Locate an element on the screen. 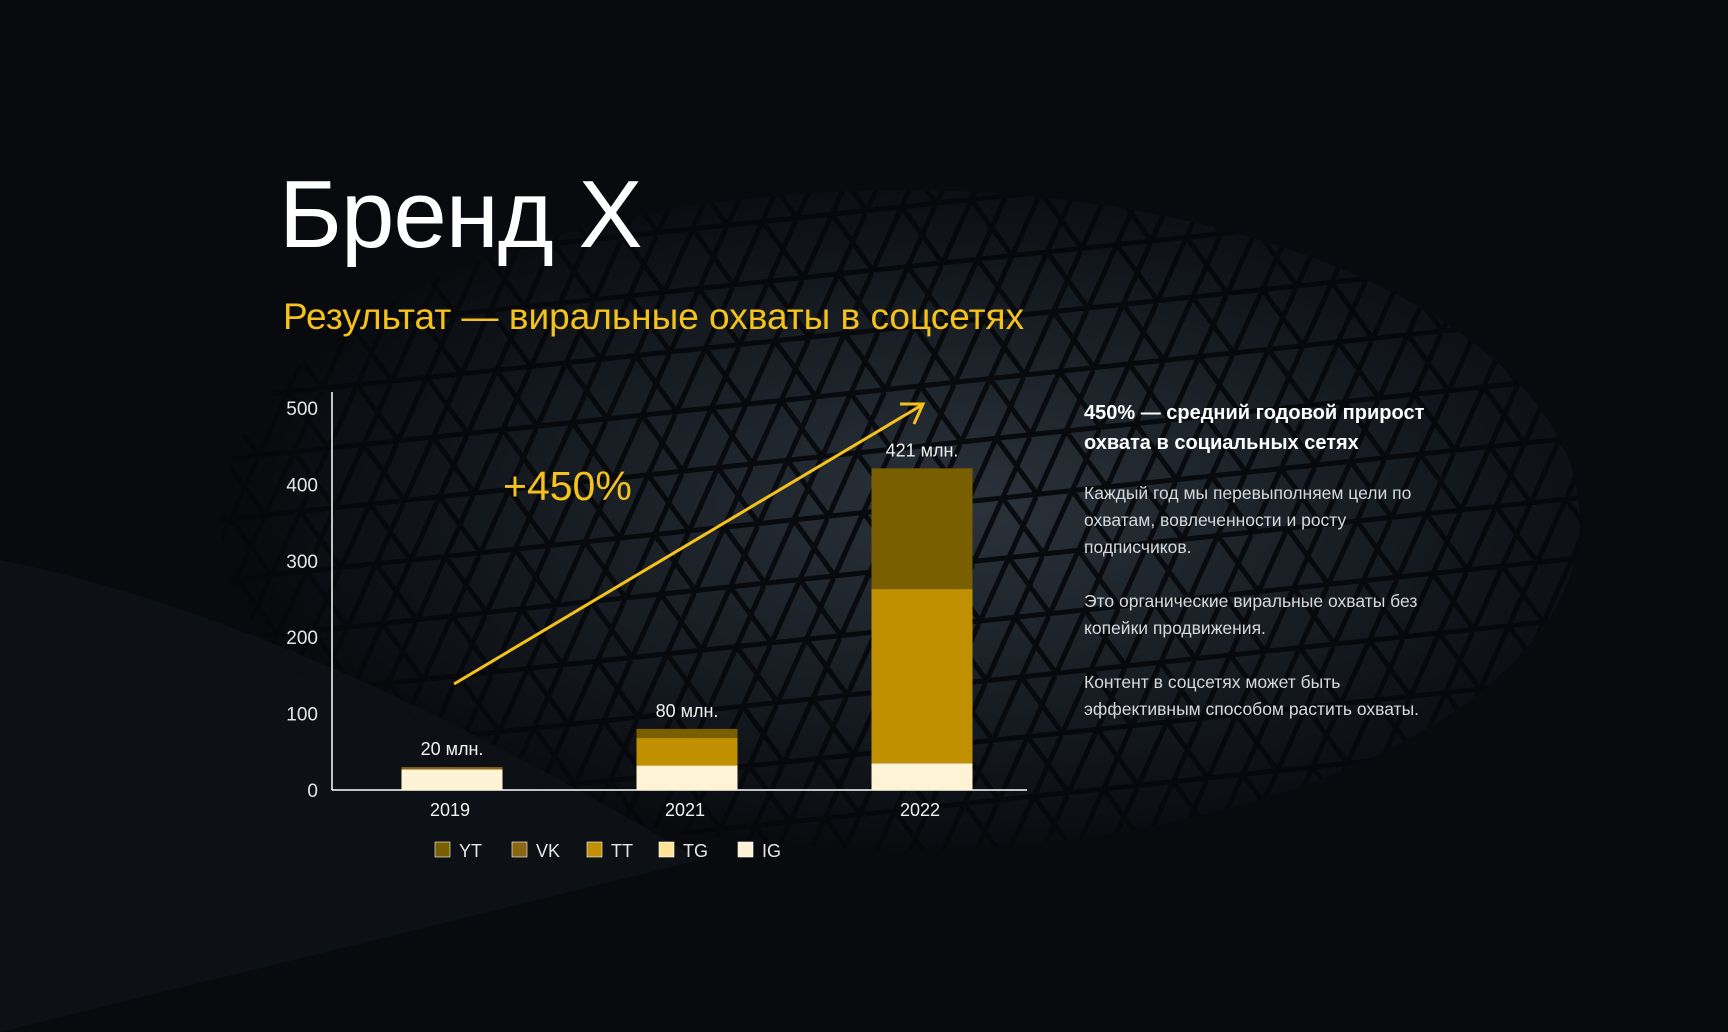 The image size is (1728, 1032). y-tick-label: 400 is located at coordinates (302, 485).